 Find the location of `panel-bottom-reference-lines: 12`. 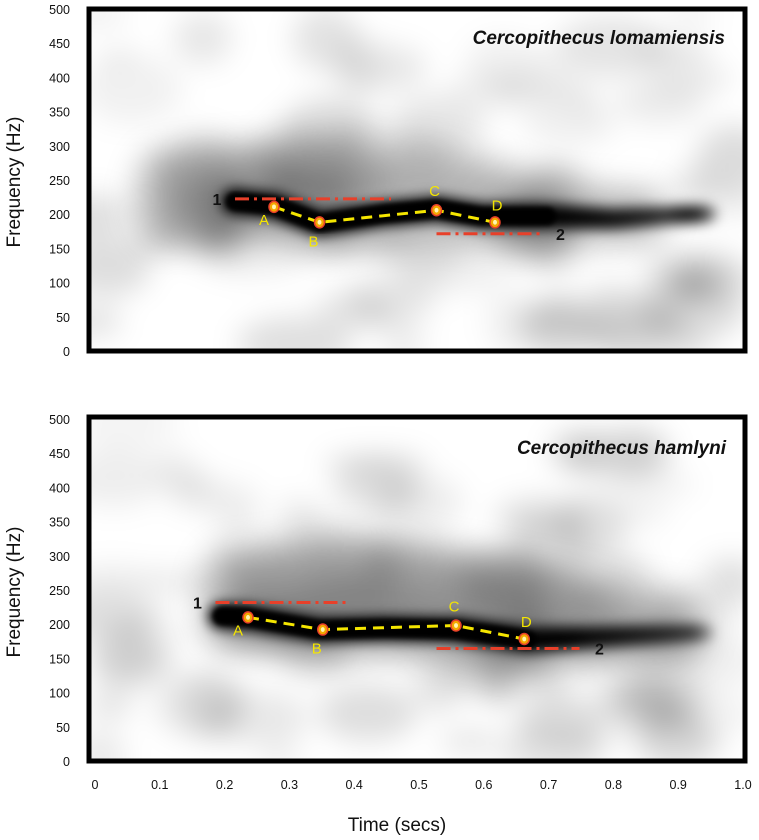

panel-bottom-reference-lines: 12 is located at coordinates (398, 627).